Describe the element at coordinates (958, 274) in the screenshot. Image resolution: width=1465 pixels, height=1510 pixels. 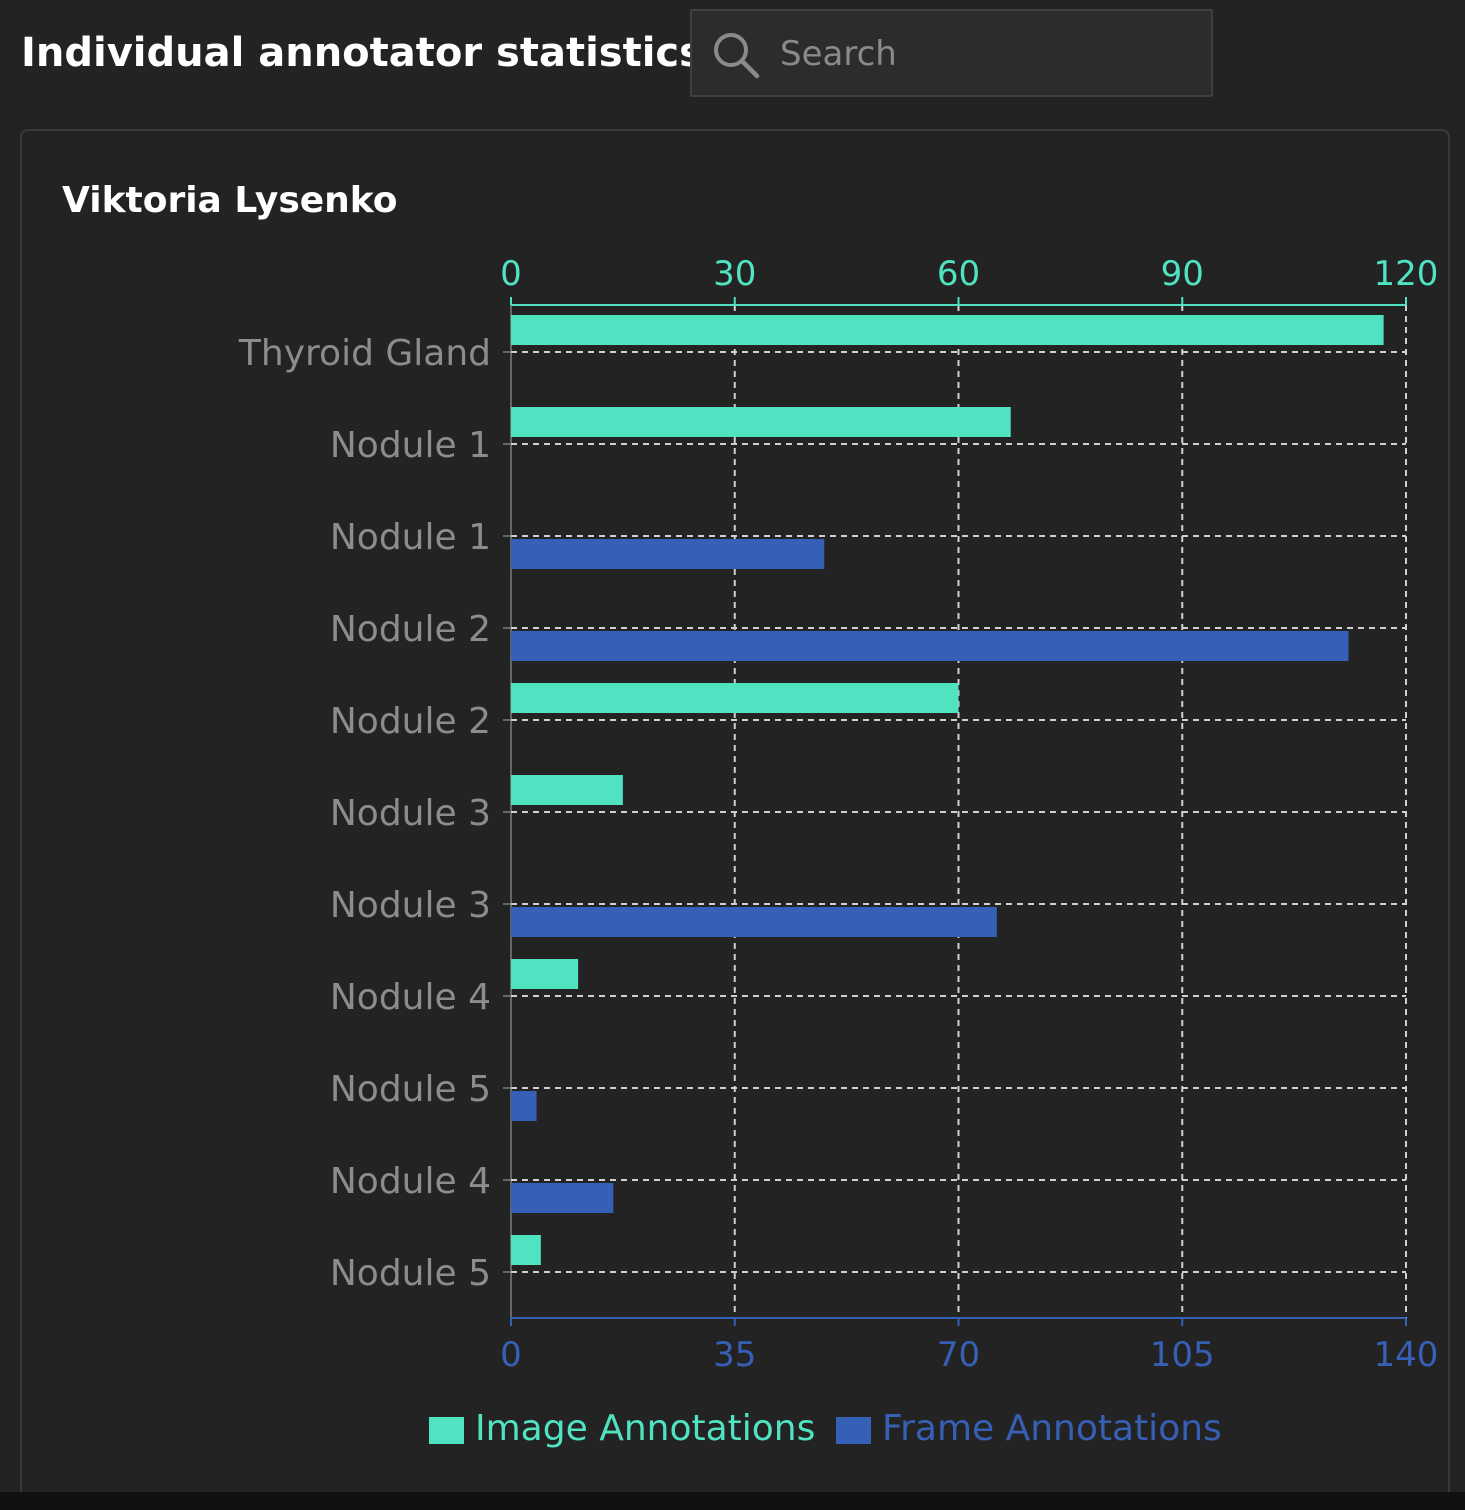
I see `top-axis-tick-label: 60` at that location.